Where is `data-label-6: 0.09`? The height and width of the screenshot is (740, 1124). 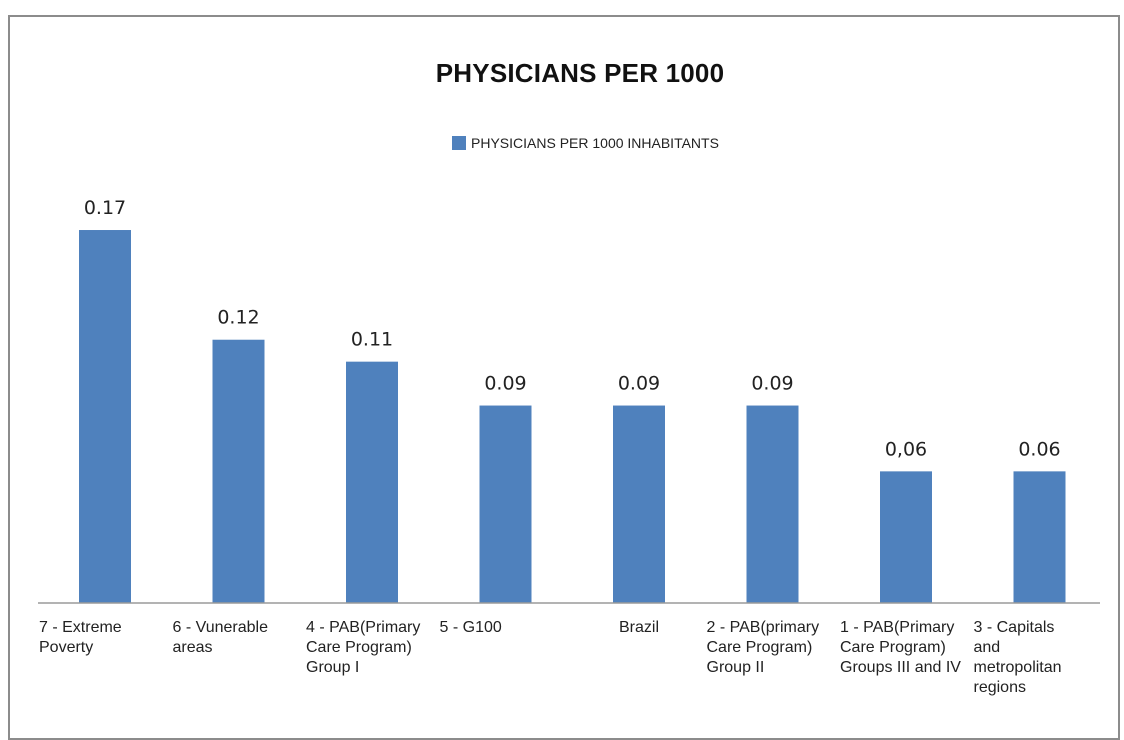
data-label-6: 0.09 is located at coordinates (772, 384).